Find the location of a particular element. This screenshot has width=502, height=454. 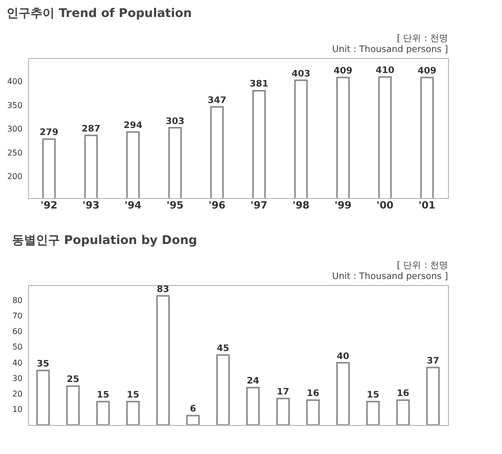

data-label: 347 is located at coordinates (217, 101).